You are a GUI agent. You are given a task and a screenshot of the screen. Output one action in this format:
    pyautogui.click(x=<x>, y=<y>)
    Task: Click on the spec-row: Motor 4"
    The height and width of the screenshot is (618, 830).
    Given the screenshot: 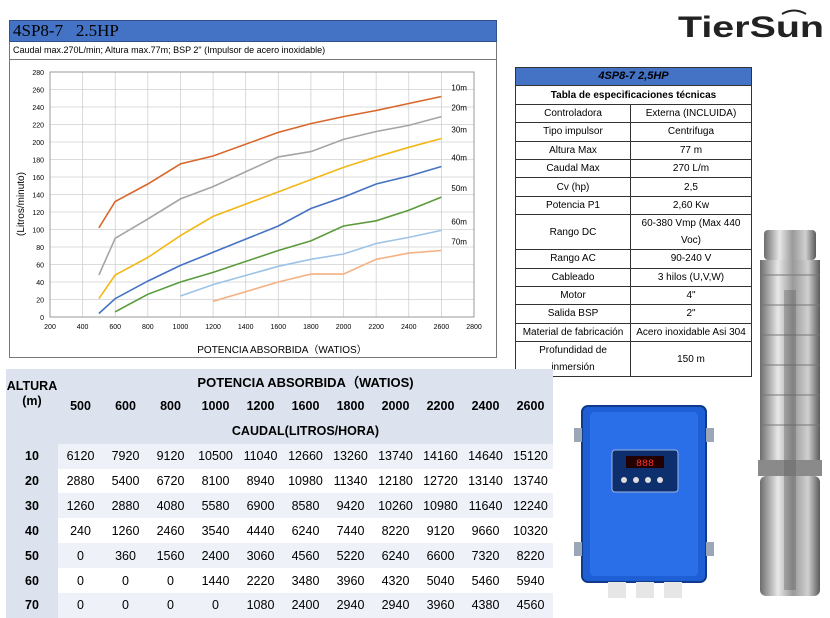 What is the action you would take?
    pyautogui.click(x=633, y=295)
    